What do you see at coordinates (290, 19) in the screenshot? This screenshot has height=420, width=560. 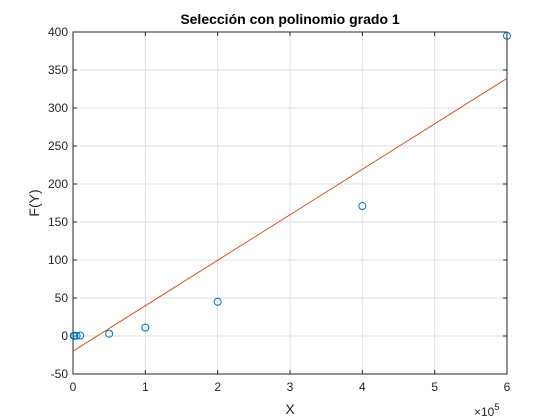 I see `chart-title: Selección con polinomio grado 1` at bounding box center [290, 19].